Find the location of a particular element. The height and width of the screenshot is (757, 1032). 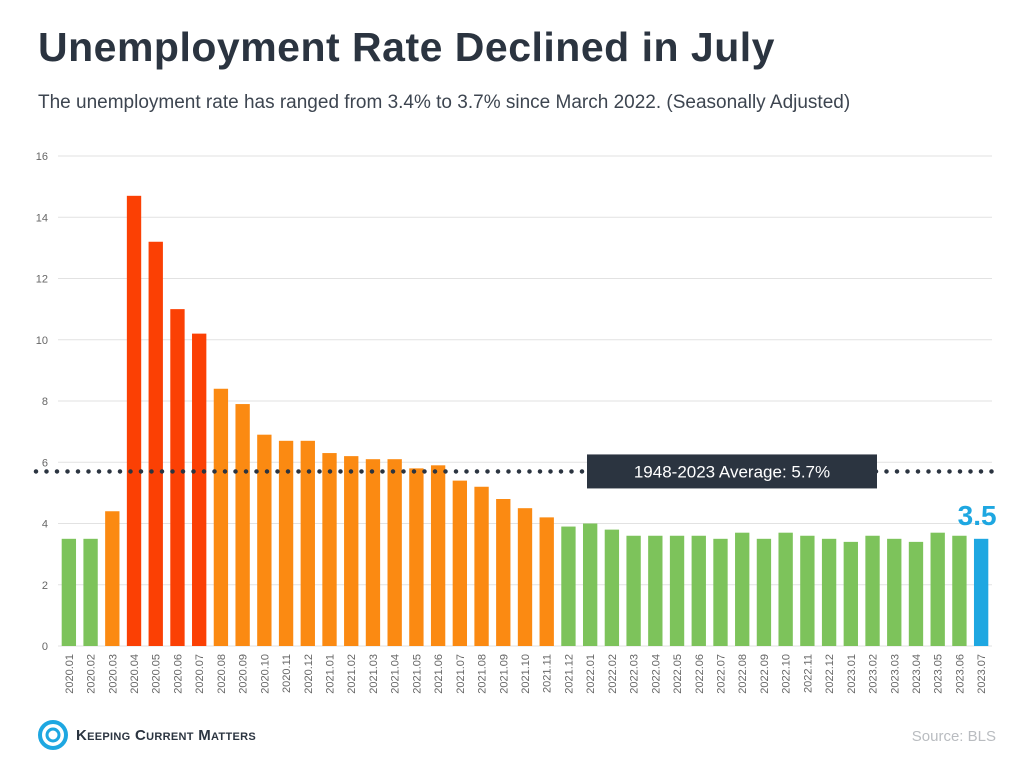

x-tick-label: 2023.03 is located at coordinates (895, 674).